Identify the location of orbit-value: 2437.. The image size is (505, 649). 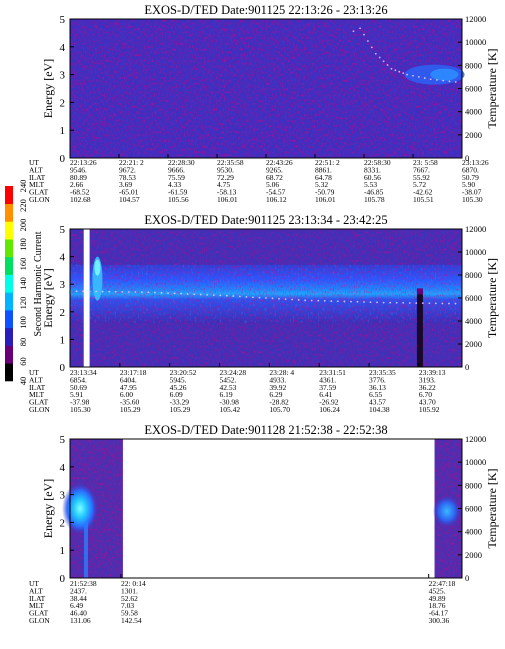
(78, 590).